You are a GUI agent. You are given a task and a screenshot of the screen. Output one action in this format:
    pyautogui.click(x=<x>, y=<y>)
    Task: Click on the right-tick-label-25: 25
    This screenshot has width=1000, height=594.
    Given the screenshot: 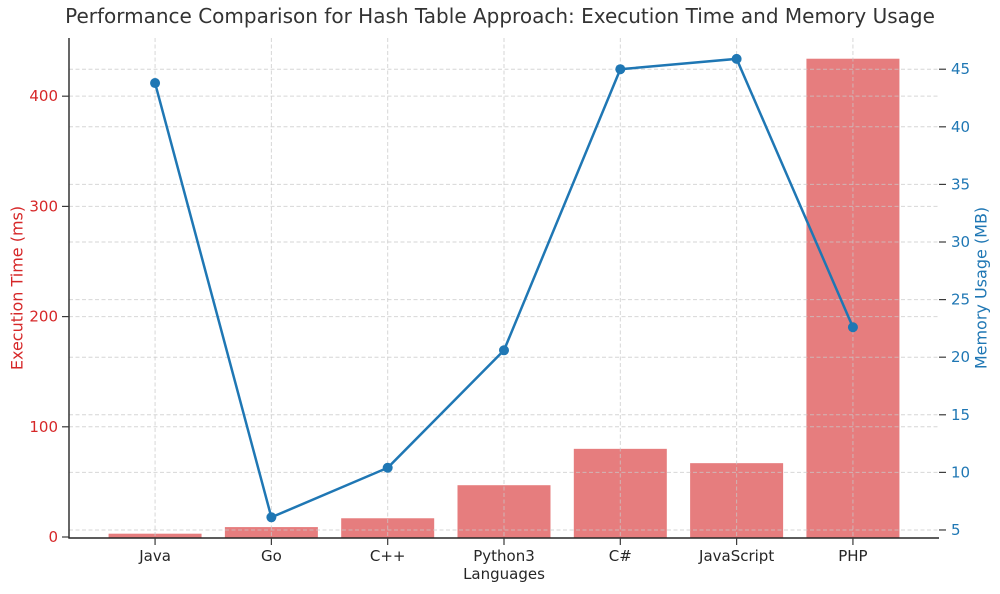 What is the action you would take?
    pyautogui.click(x=960, y=300)
    